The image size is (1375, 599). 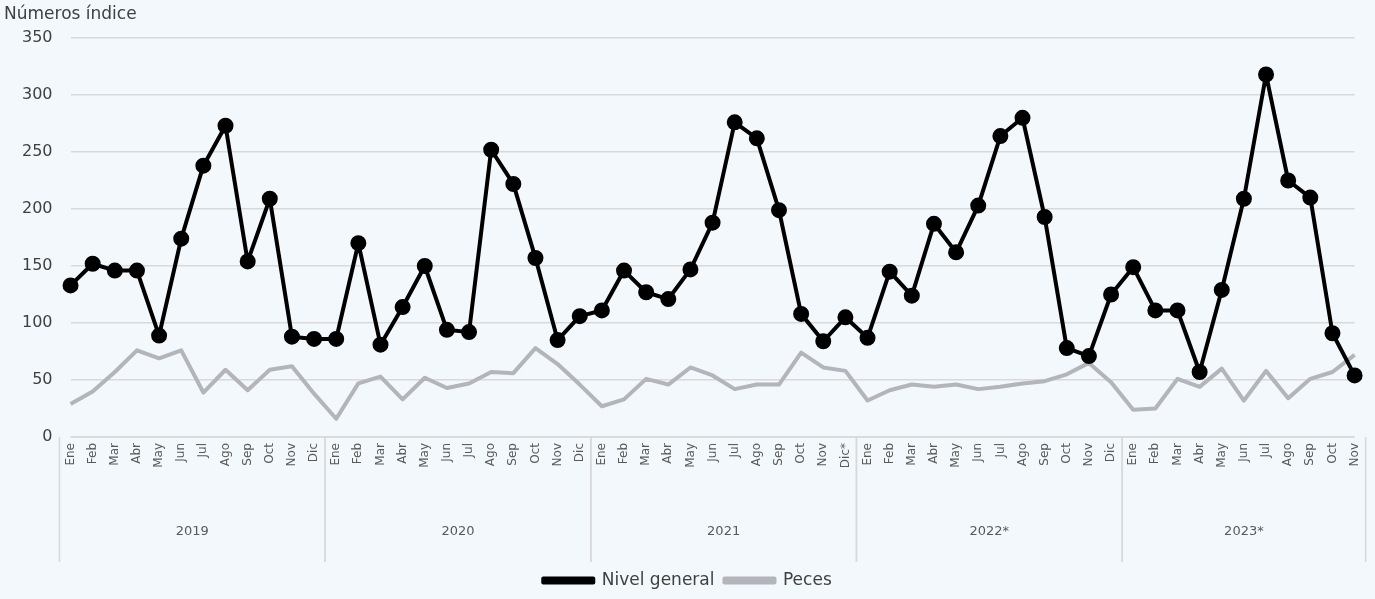 I want to click on text: 2022*, so click(x=989, y=531).